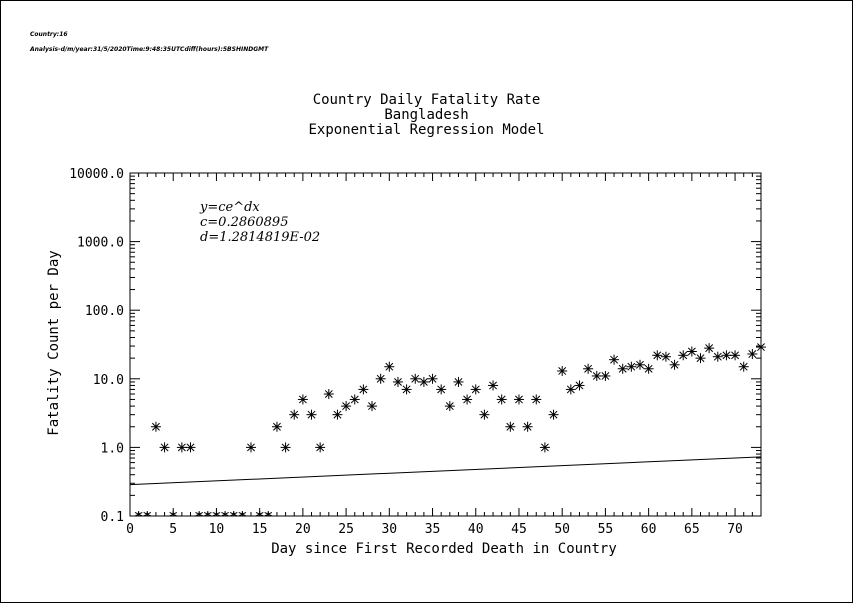 The height and width of the screenshot is (603, 853). Describe the element at coordinates (244, 222) in the screenshot. I see `equation-c-value: c=0.2860895` at that location.